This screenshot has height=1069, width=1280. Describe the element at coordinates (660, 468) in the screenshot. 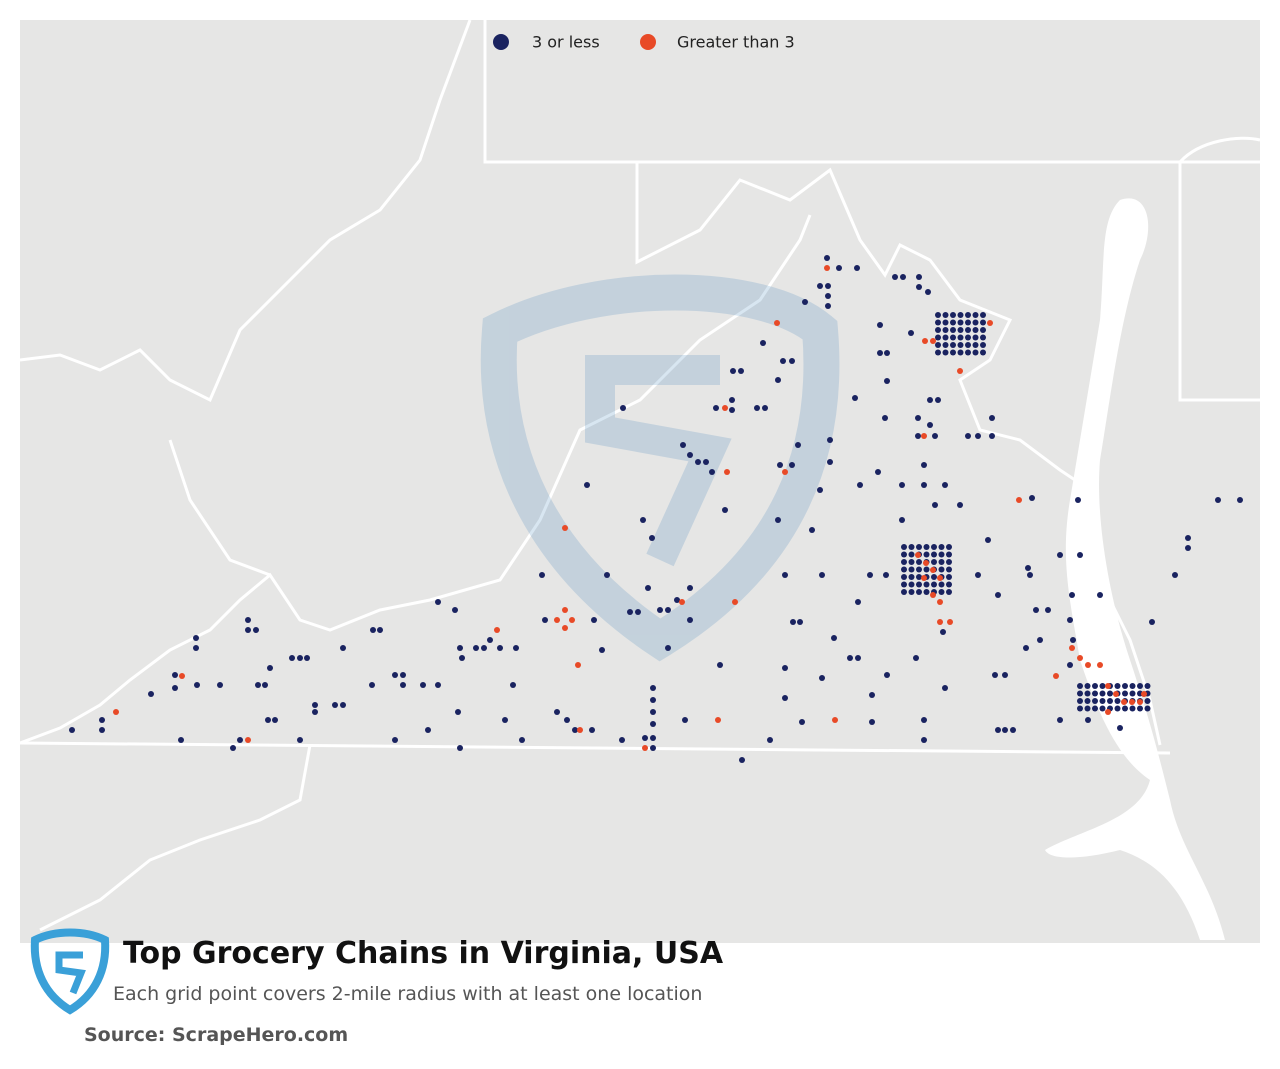

I see `watermark` at that location.